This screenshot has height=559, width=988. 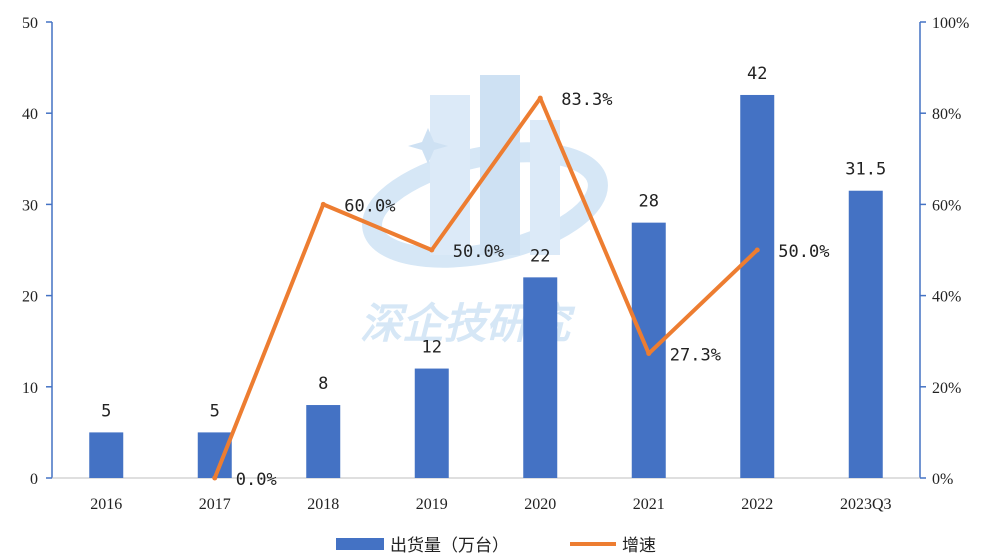 What do you see at coordinates (586, 100) in the screenshot?
I see `growth-value-label: 83.3%` at bounding box center [586, 100].